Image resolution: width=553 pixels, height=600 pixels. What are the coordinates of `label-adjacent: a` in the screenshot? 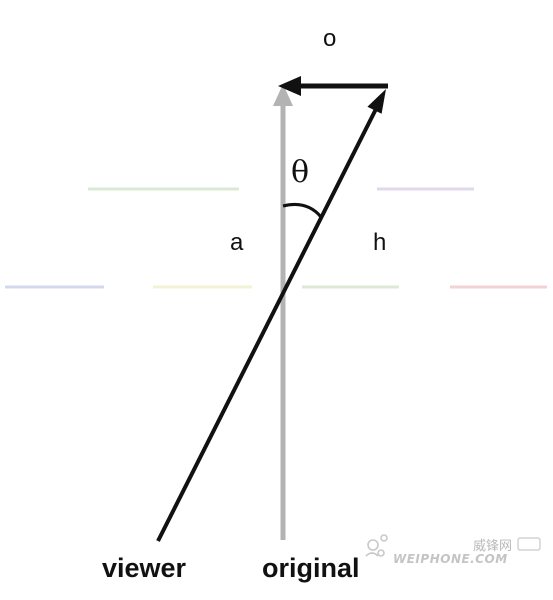 It's located at (237, 242).